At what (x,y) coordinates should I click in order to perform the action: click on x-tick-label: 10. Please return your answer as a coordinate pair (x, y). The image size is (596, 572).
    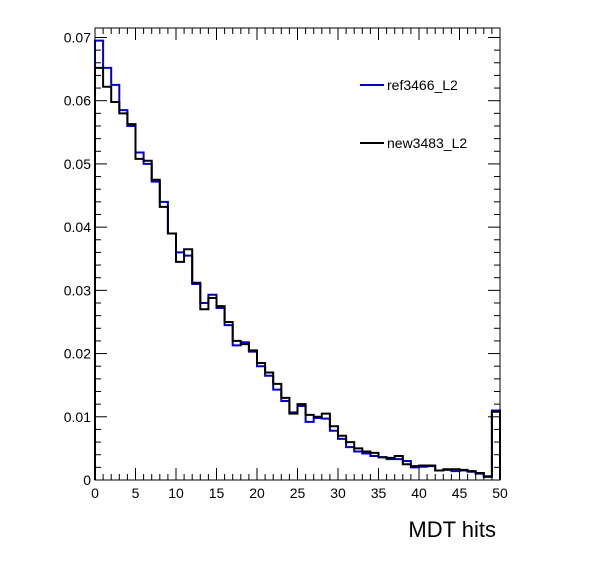
    Looking at the image, I should click on (176, 493).